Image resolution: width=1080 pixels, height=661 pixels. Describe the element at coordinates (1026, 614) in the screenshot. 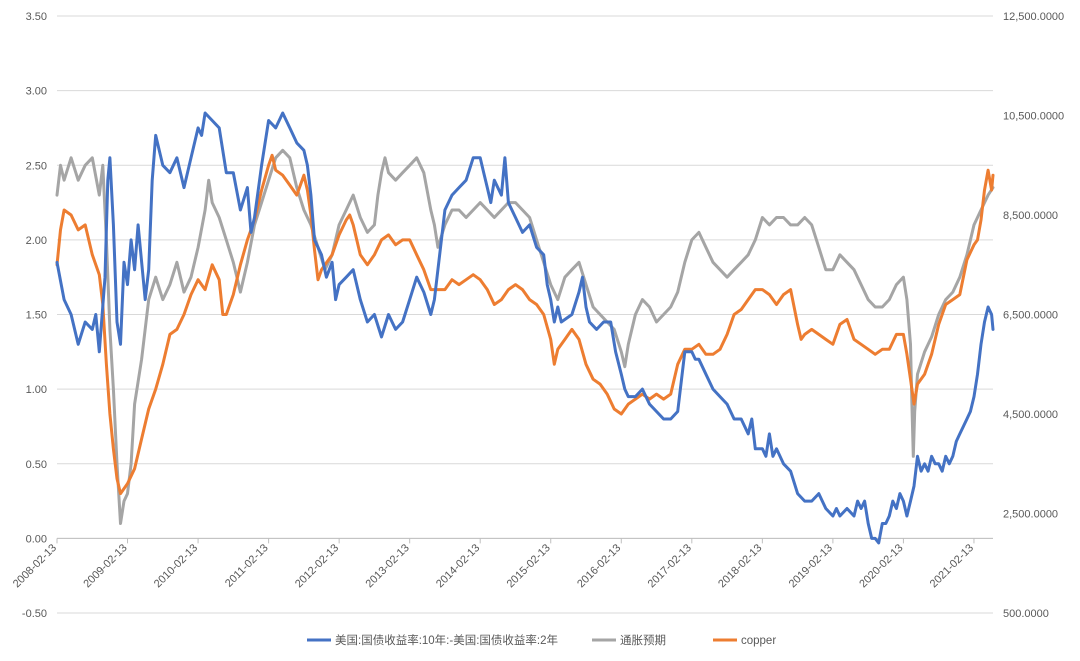

I see `right-tick-label: 500.0000` at that location.